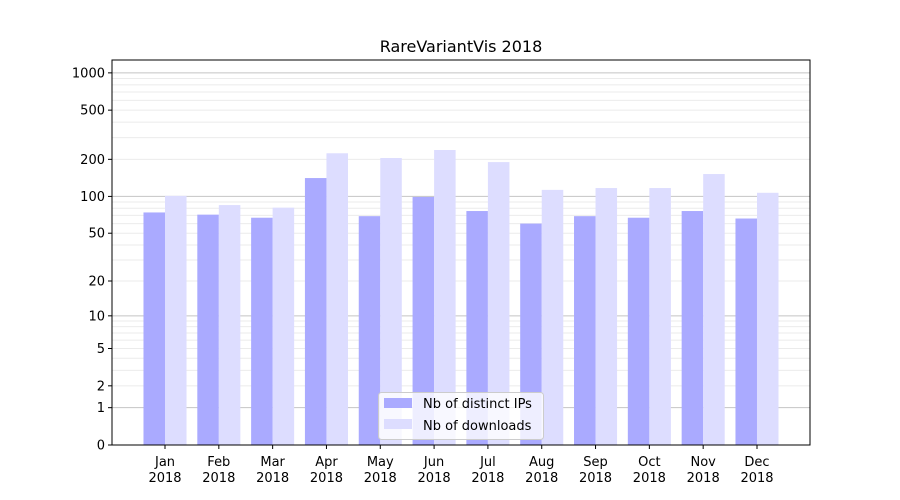  I want to click on bar-downloads-dec, so click(767, 318).